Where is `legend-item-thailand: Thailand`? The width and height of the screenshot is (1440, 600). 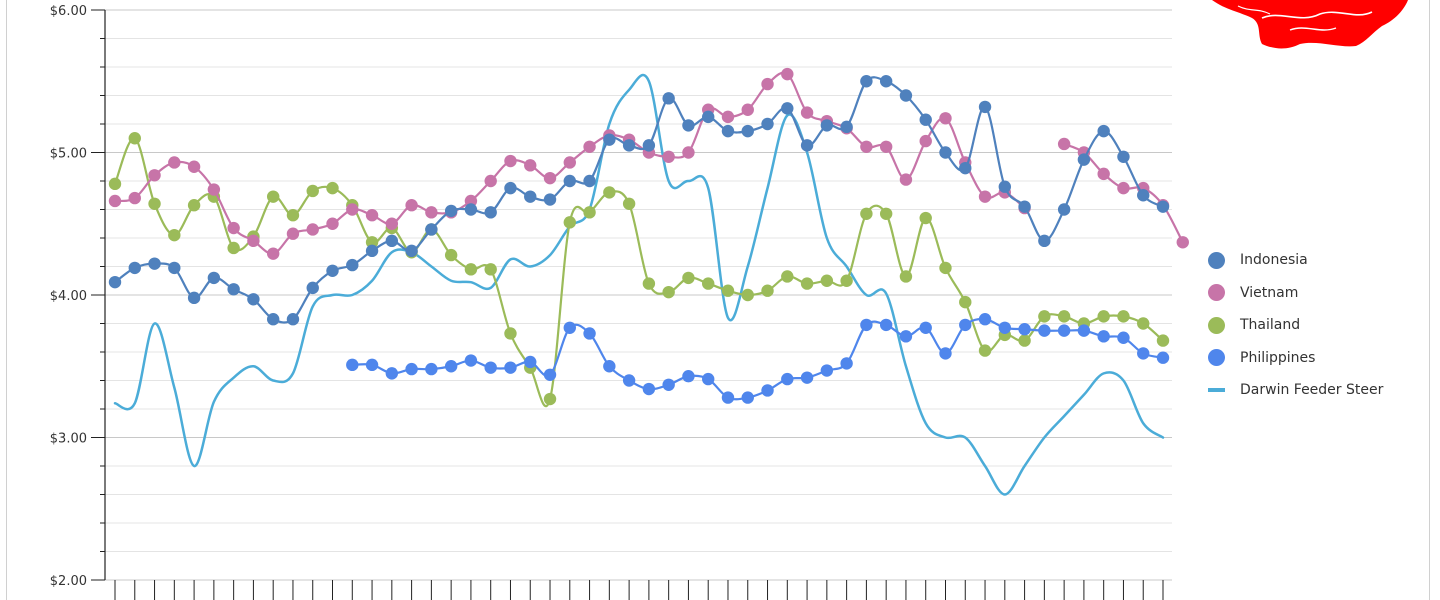
legend-item-thailand: Thailand is located at coordinates (1295, 325).